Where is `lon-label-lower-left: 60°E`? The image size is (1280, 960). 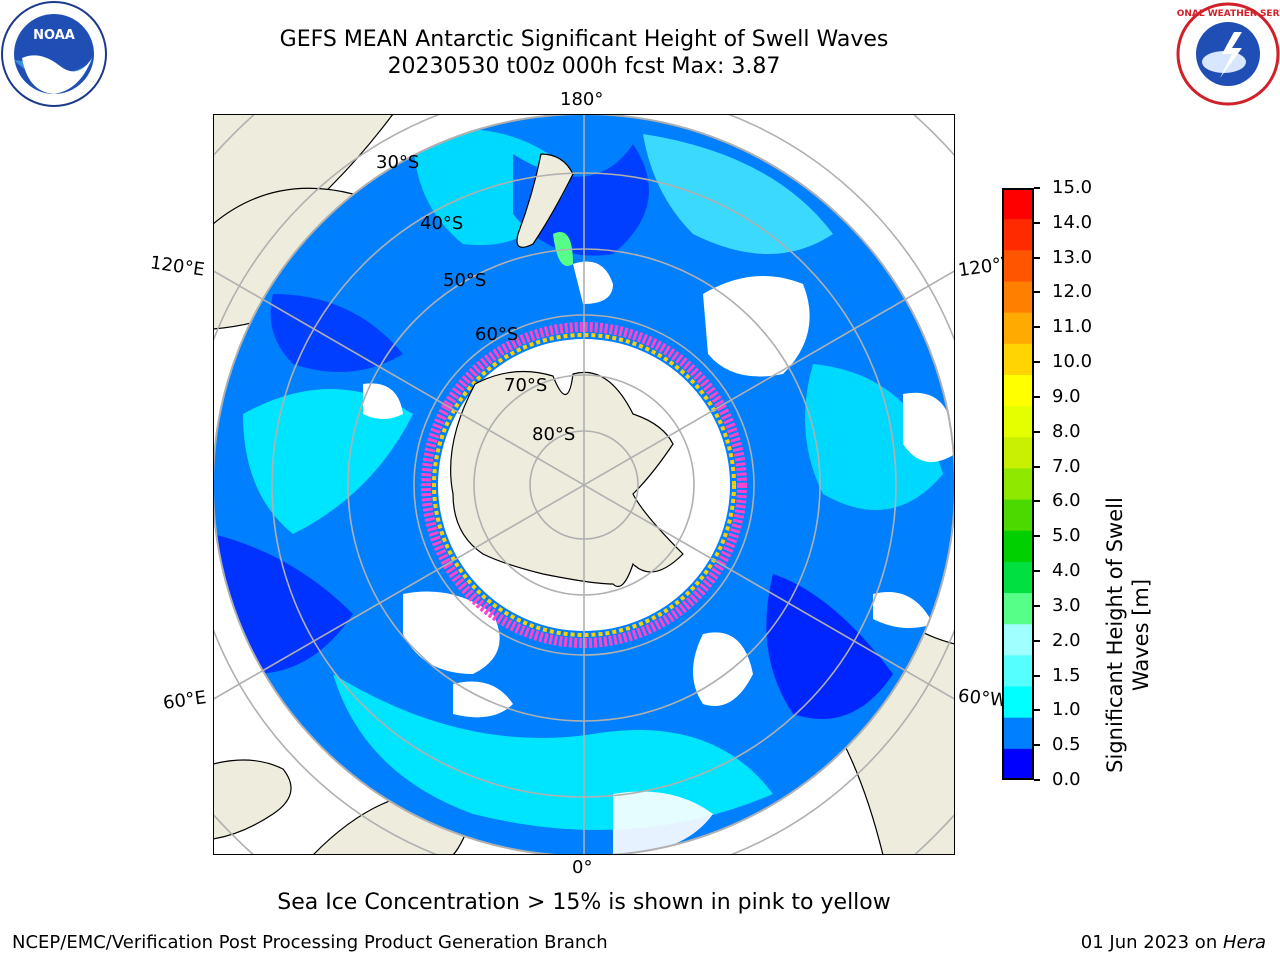 lon-label-lower-left: 60°E is located at coordinates (184, 700).